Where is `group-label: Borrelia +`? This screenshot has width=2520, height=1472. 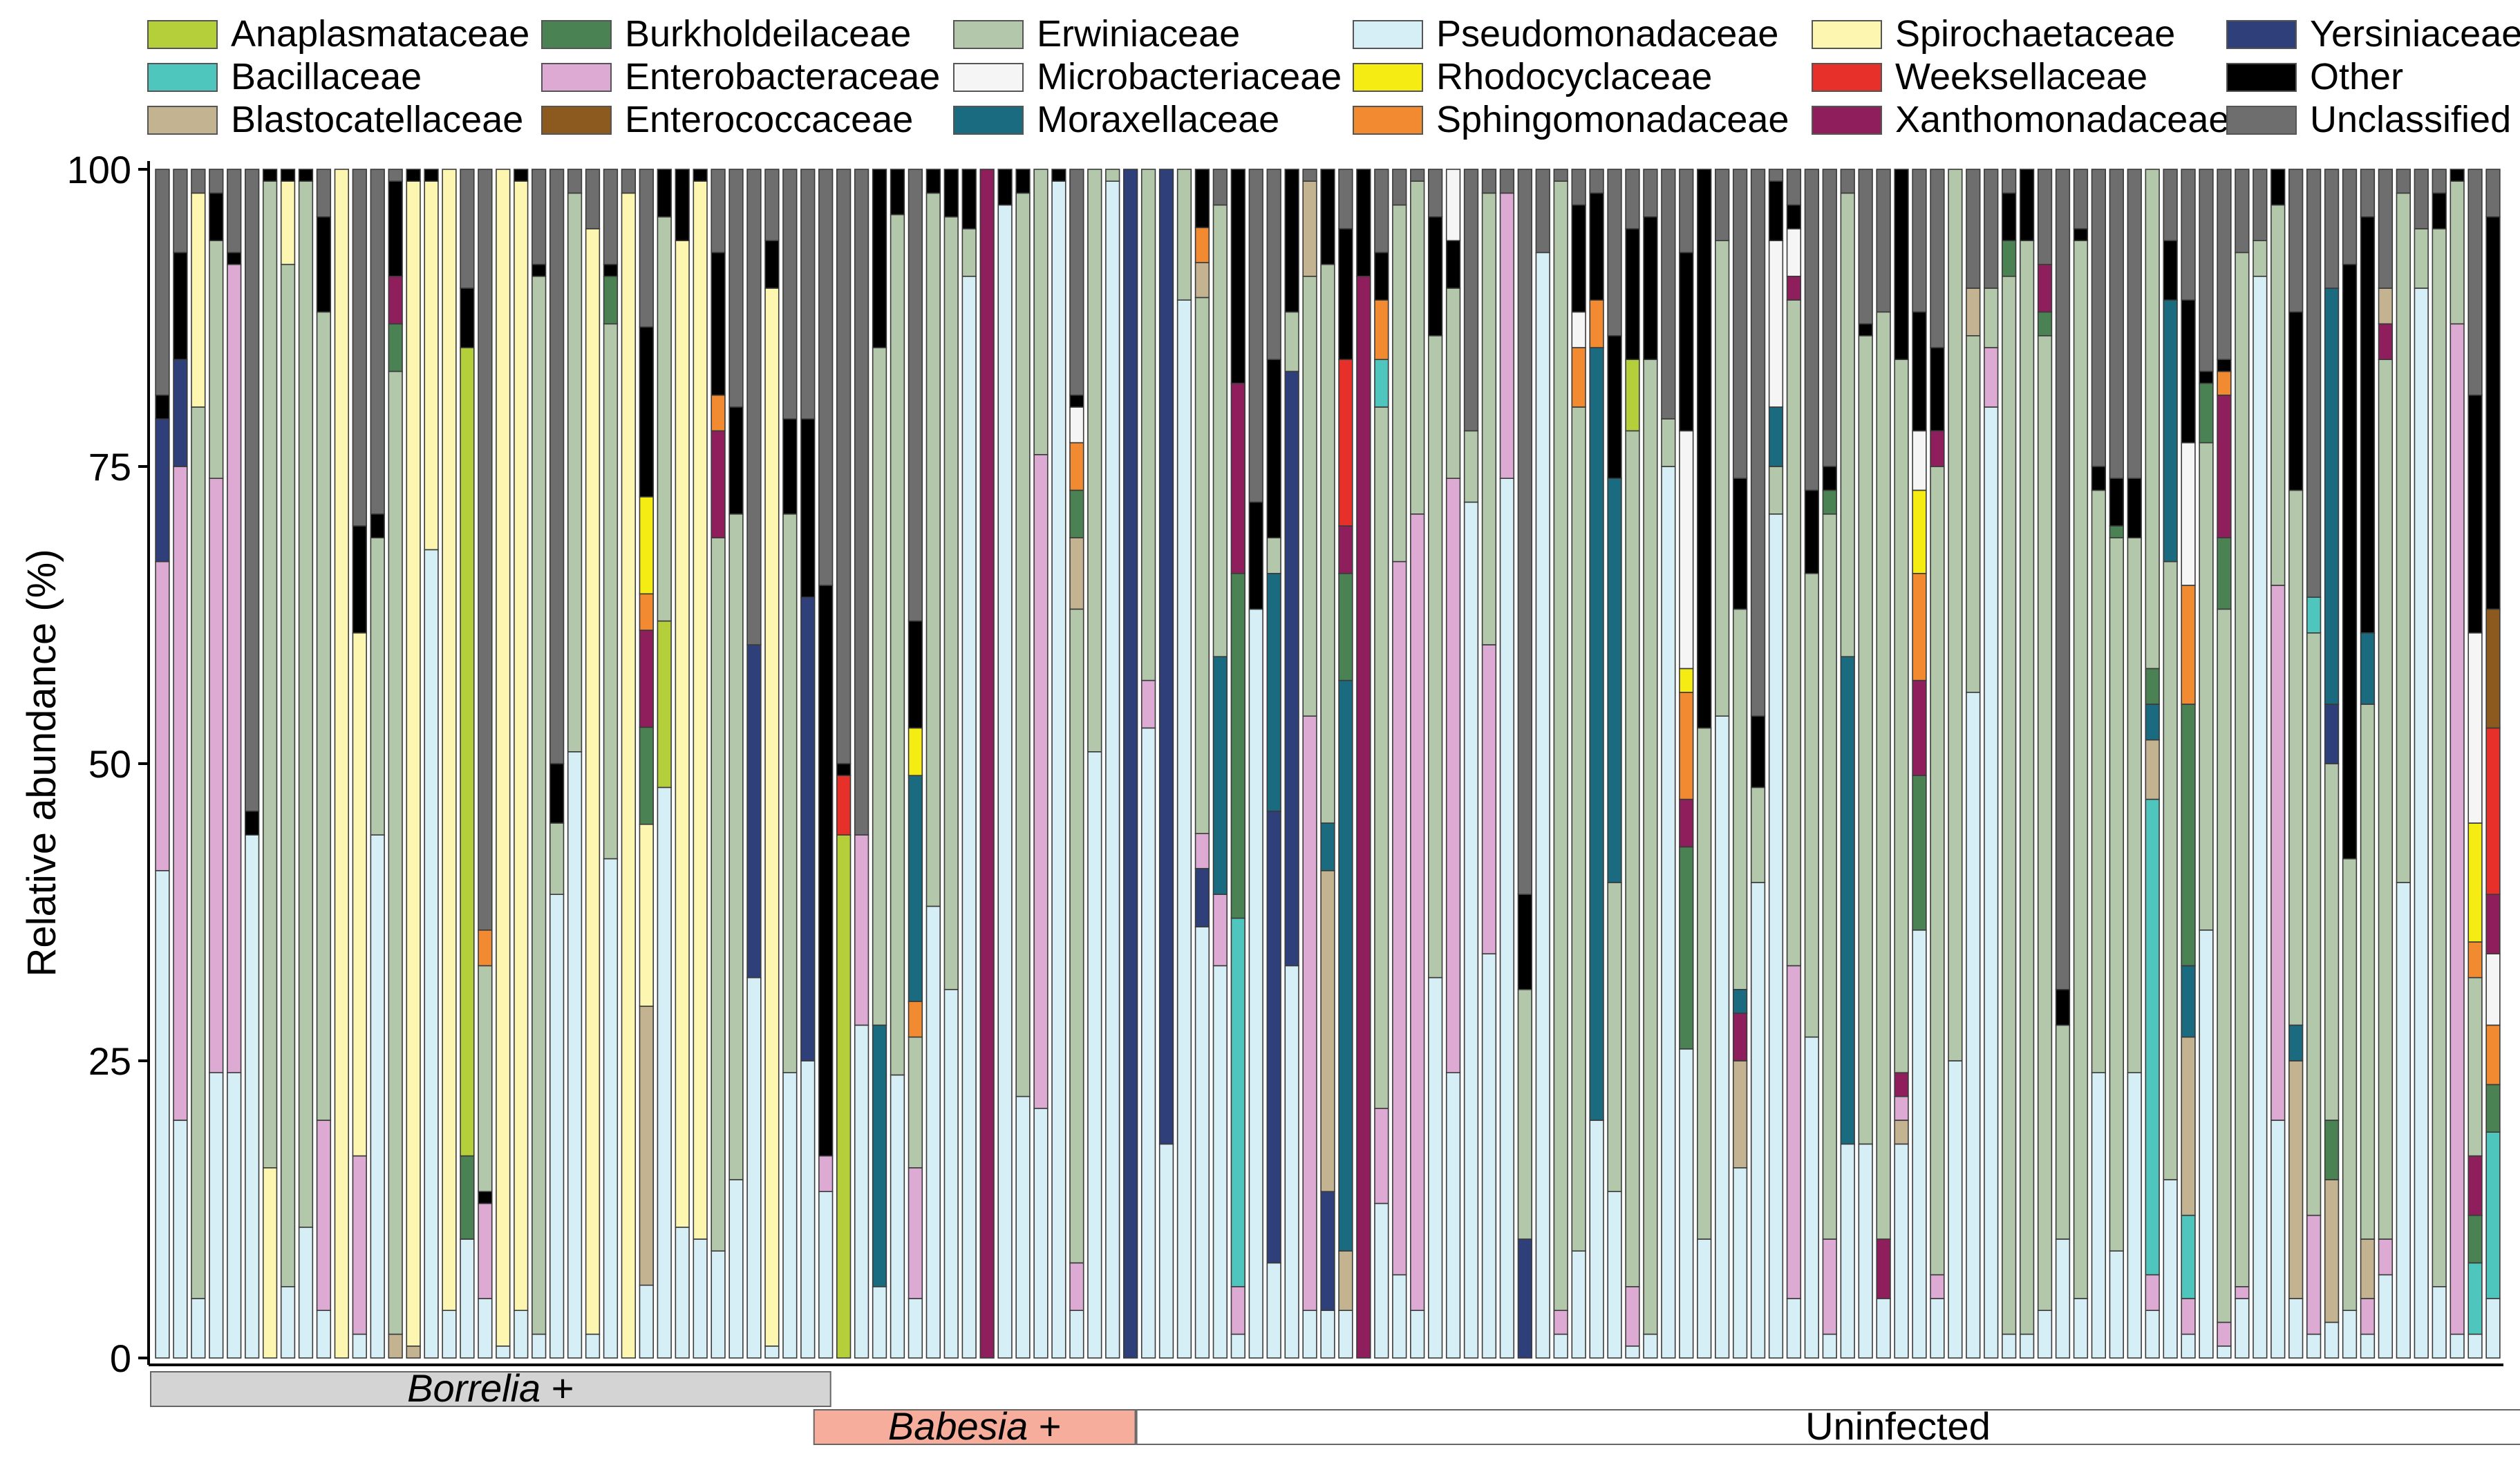 group-label: Borrelia + is located at coordinates (490, 1388).